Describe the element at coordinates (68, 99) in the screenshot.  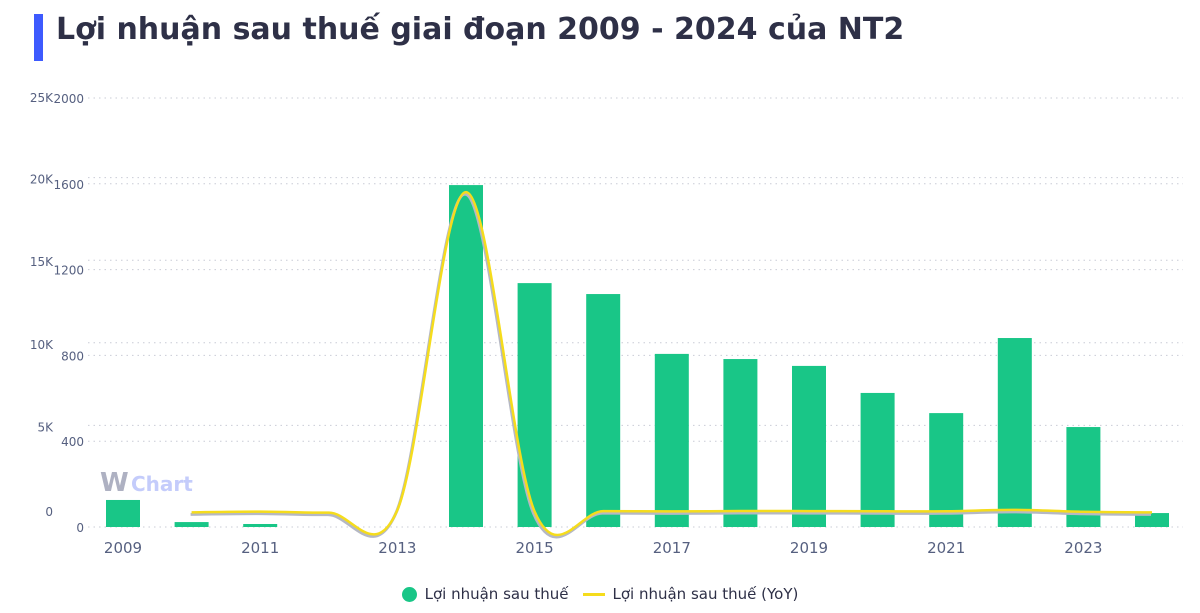
I see `y-tick-label-bar: 2000` at that location.